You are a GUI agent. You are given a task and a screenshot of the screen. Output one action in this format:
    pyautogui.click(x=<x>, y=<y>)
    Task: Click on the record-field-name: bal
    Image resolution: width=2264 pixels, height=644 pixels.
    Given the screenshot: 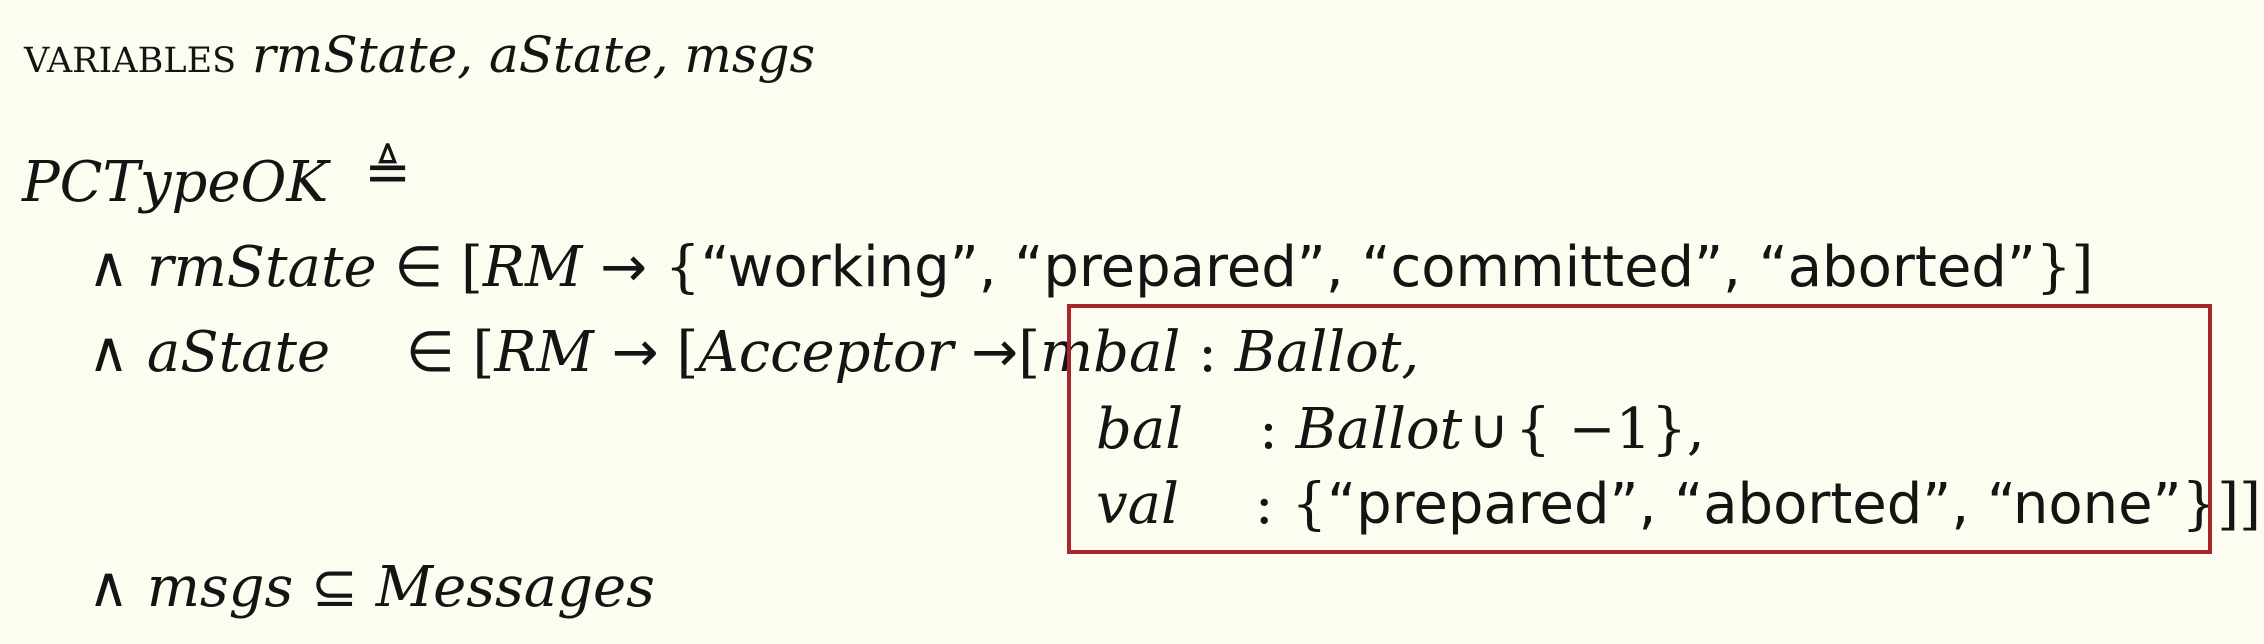 What is the action you would take?
    pyautogui.click(x=1140, y=429)
    